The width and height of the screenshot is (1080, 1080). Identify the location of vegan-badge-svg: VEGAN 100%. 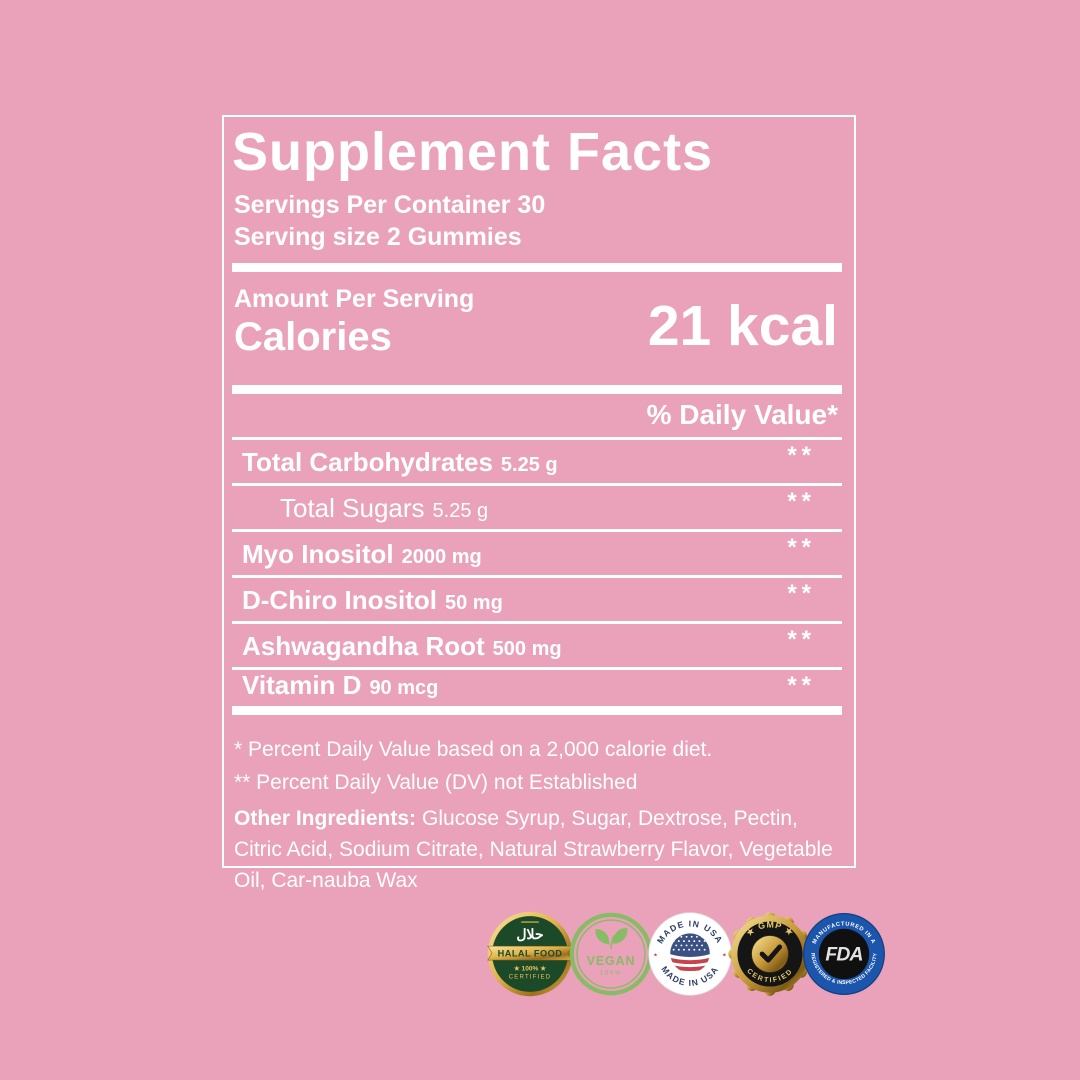
(611, 954).